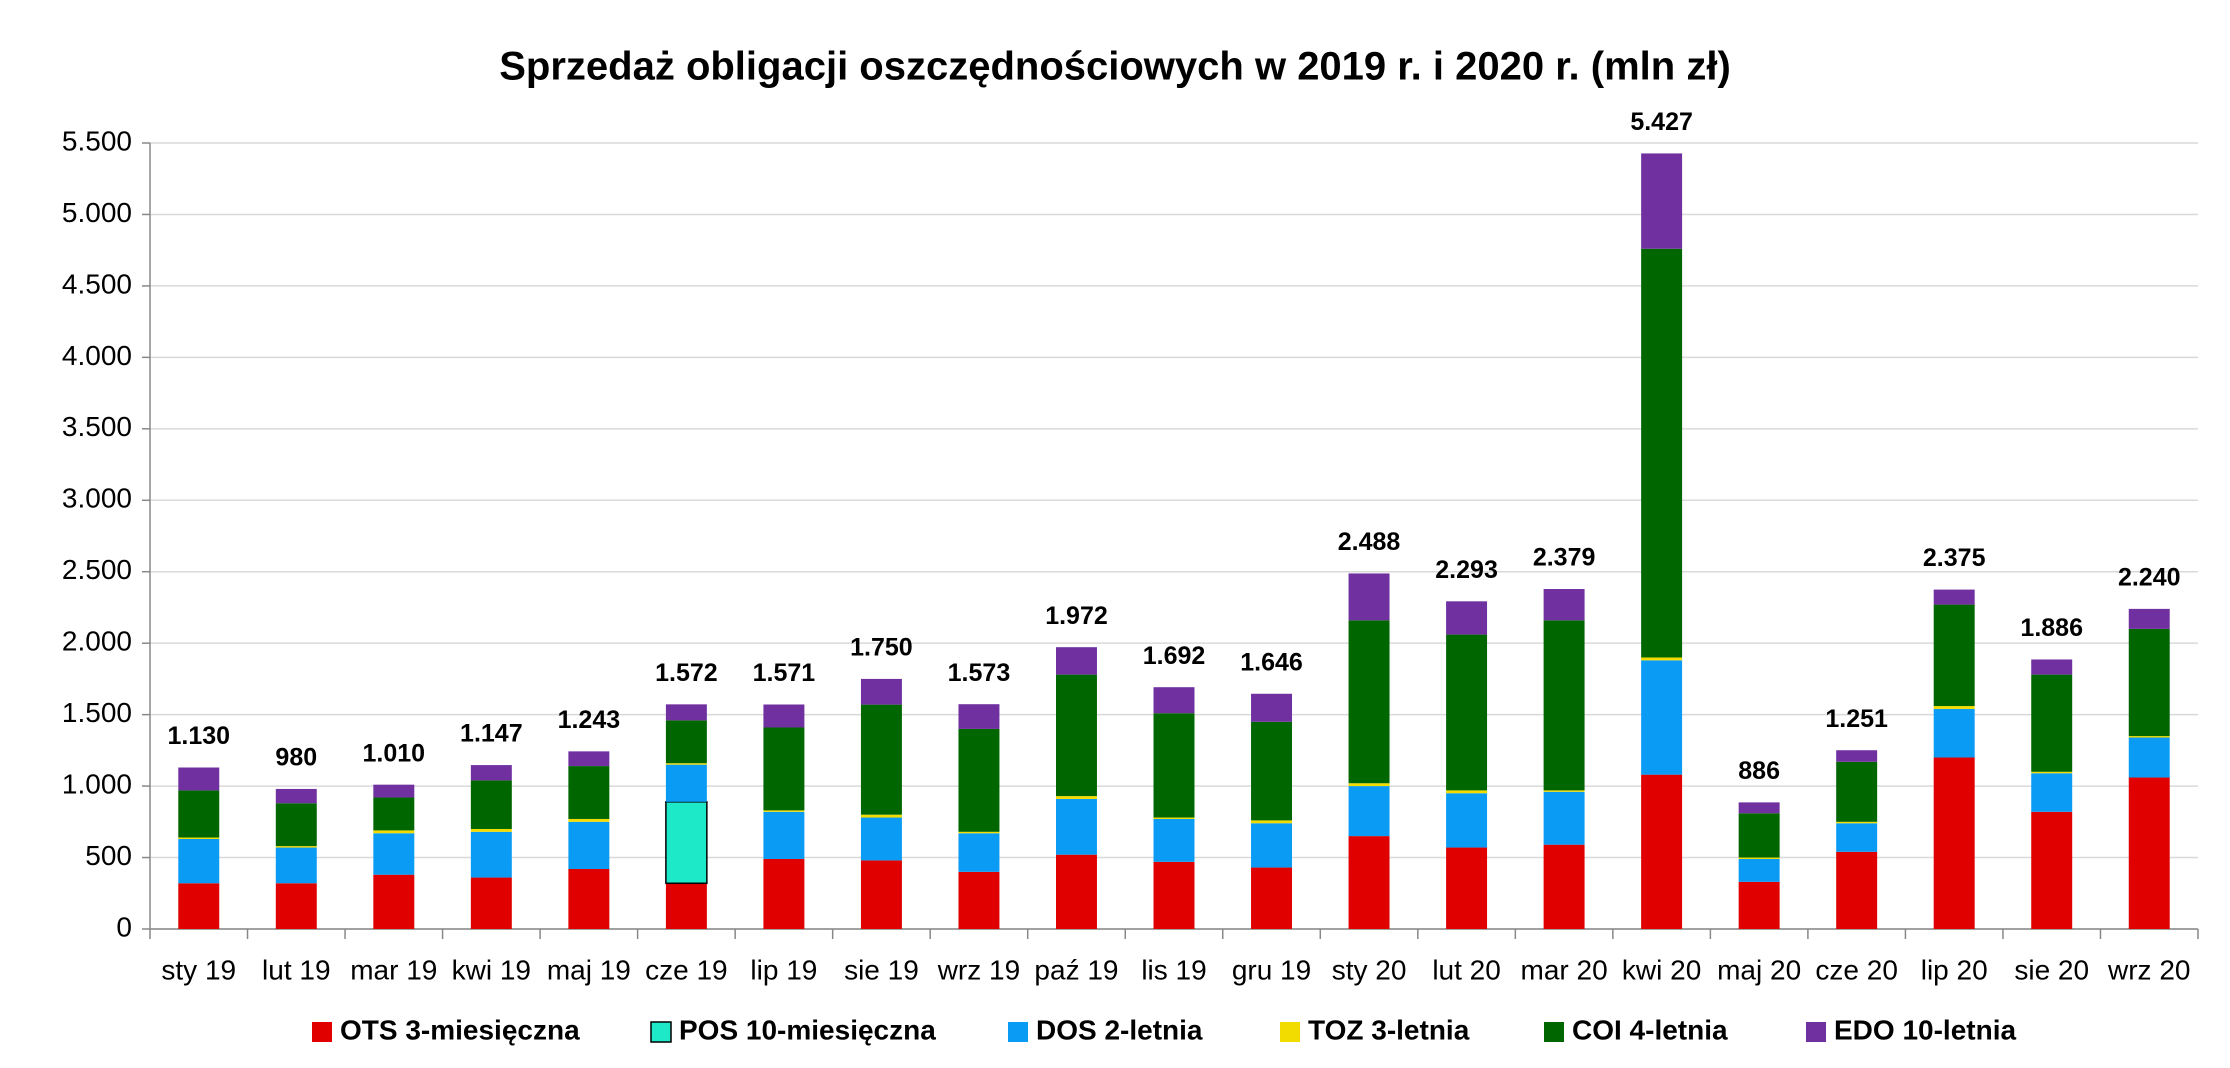 Image resolution: width=2230 pixels, height=1068 pixels. What do you see at coordinates (460, 1029) in the screenshot?
I see `legend-label: OTS 3-miesięczna` at bounding box center [460, 1029].